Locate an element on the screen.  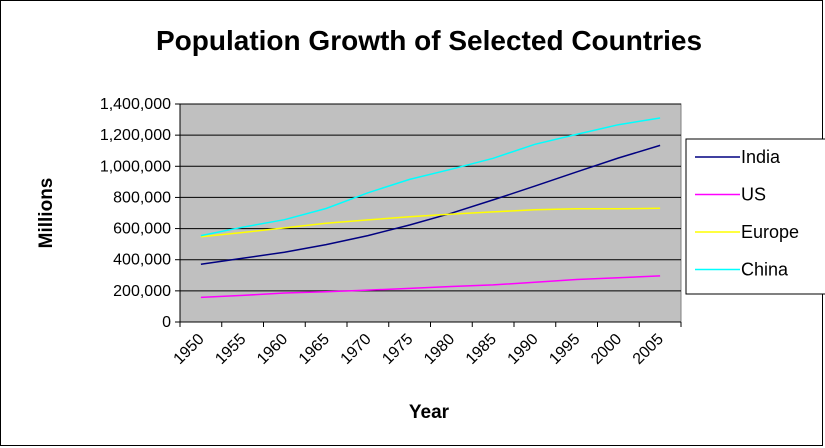
x-tick-label: 1950 is located at coordinates (189, 349).